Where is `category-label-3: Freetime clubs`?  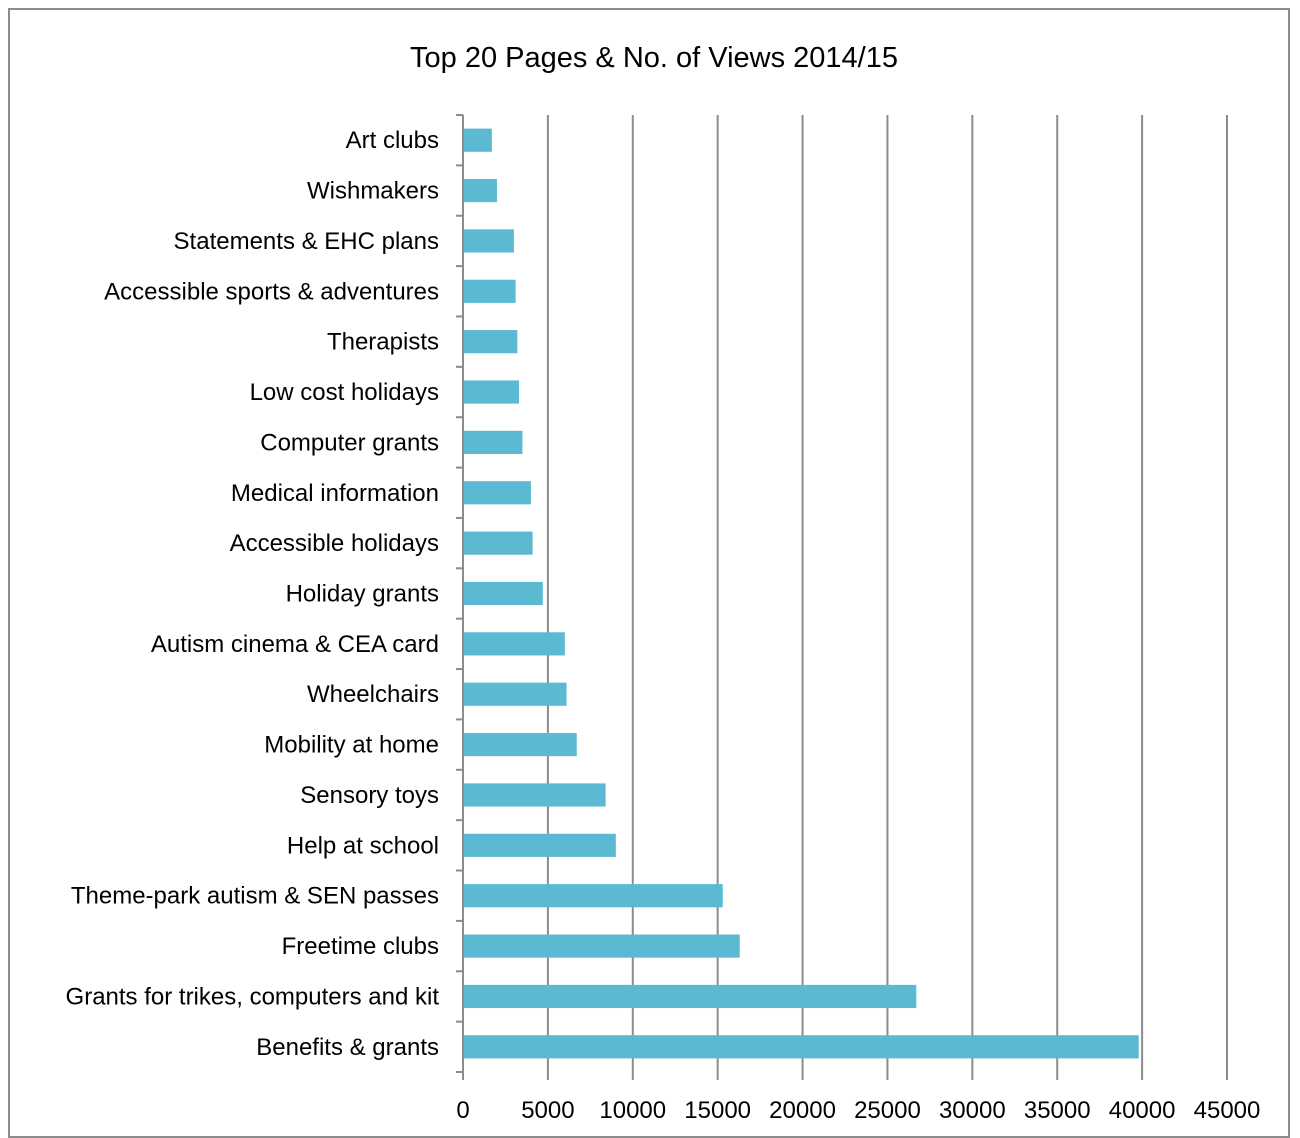 category-label-3: Freetime clubs is located at coordinates (360, 946).